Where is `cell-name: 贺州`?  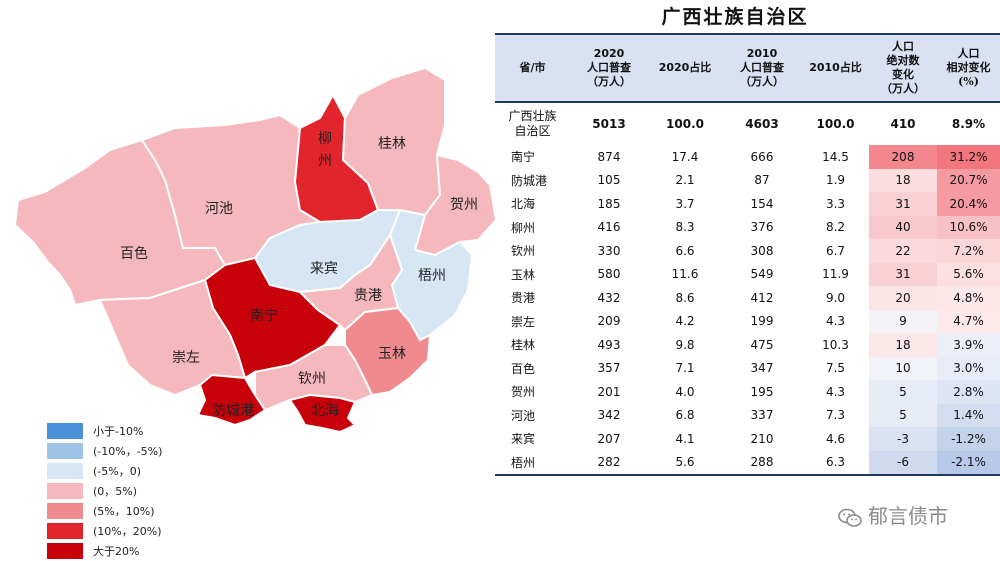
cell-name: 贺州 is located at coordinates (523, 392).